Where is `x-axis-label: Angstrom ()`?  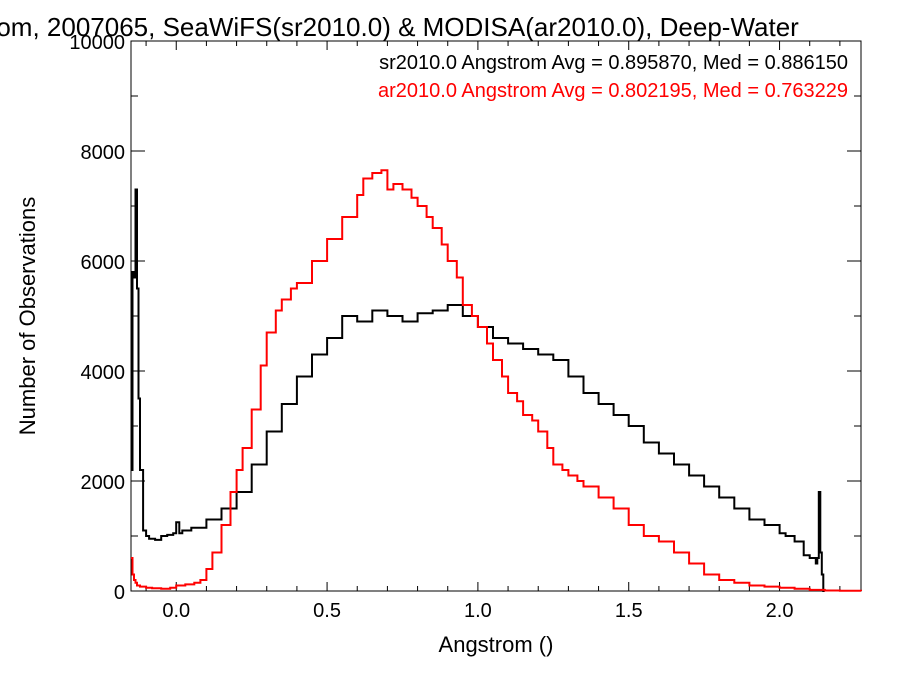
x-axis-label: Angstrom () is located at coordinates (496, 644).